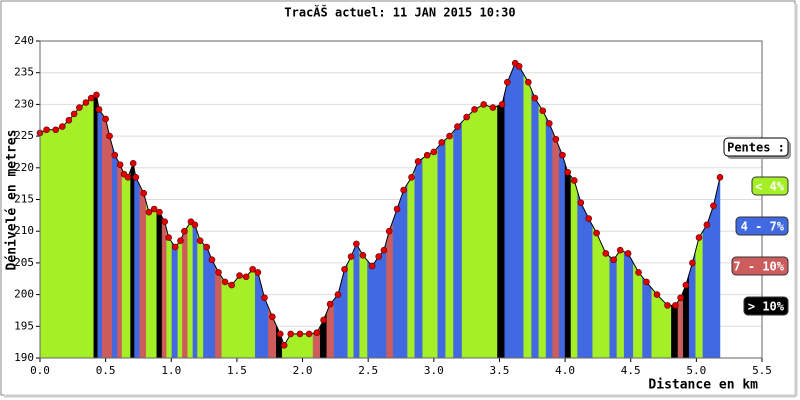 This screenshot has height=400, width=800. I want to click on y-tick-label: 205, so click(24, 262).